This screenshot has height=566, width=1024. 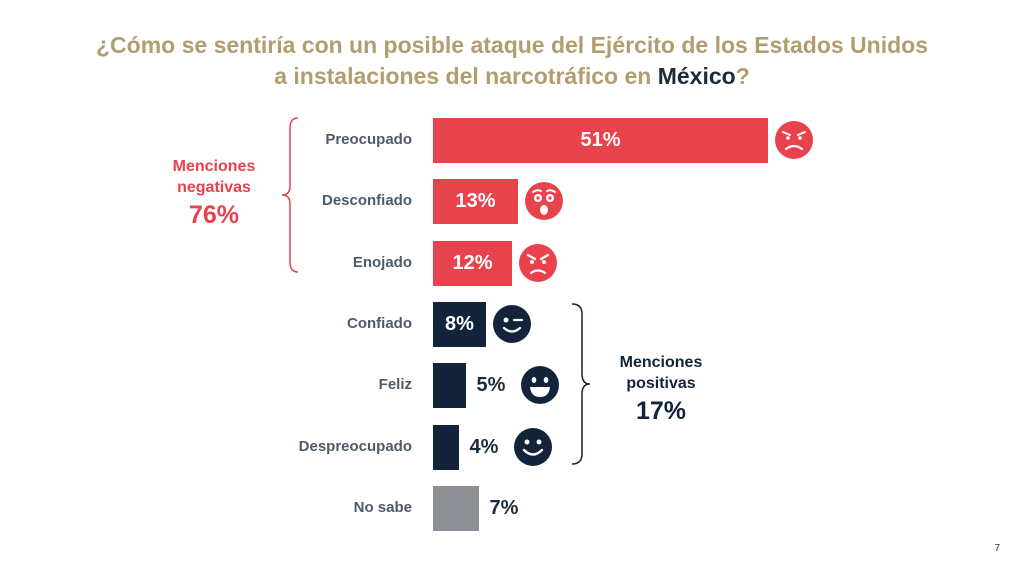 I want to click on positive-bracket, so click(x=581, y=384).